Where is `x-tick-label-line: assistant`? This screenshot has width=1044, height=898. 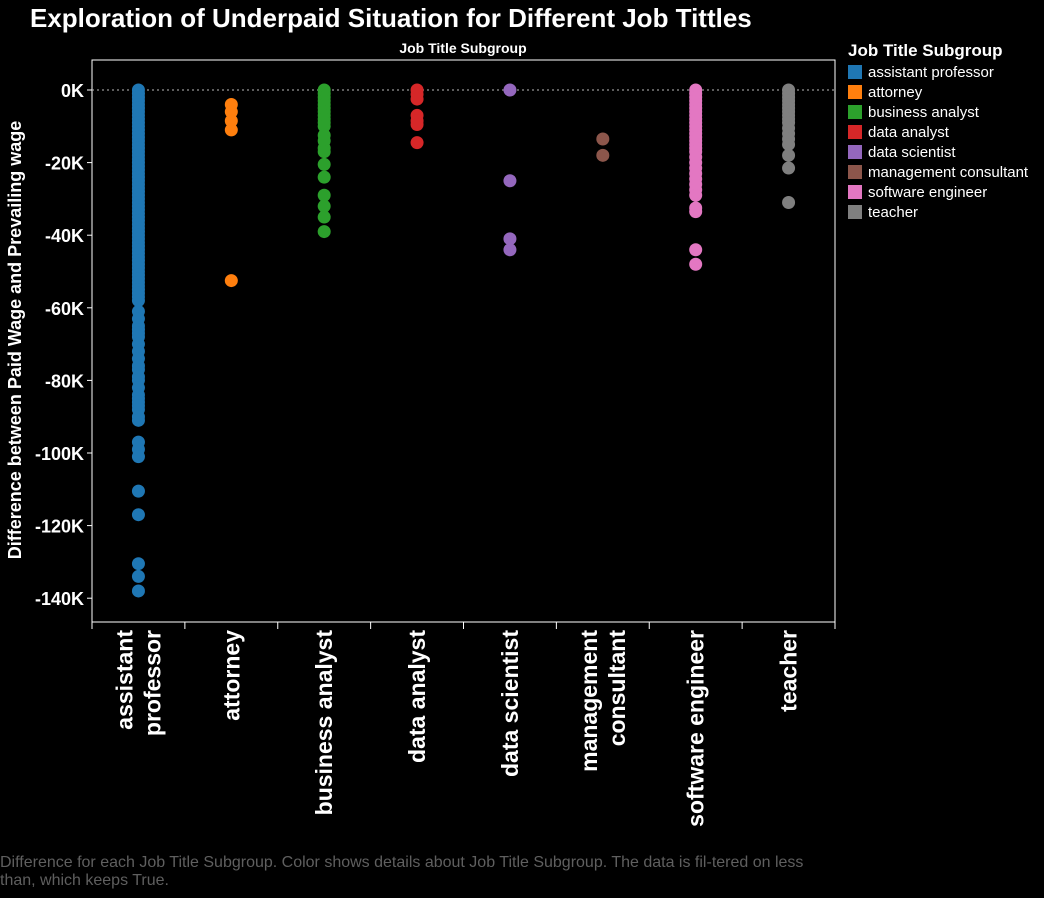
x-tick-label-line: assistant is located at coordinates (124, 680).